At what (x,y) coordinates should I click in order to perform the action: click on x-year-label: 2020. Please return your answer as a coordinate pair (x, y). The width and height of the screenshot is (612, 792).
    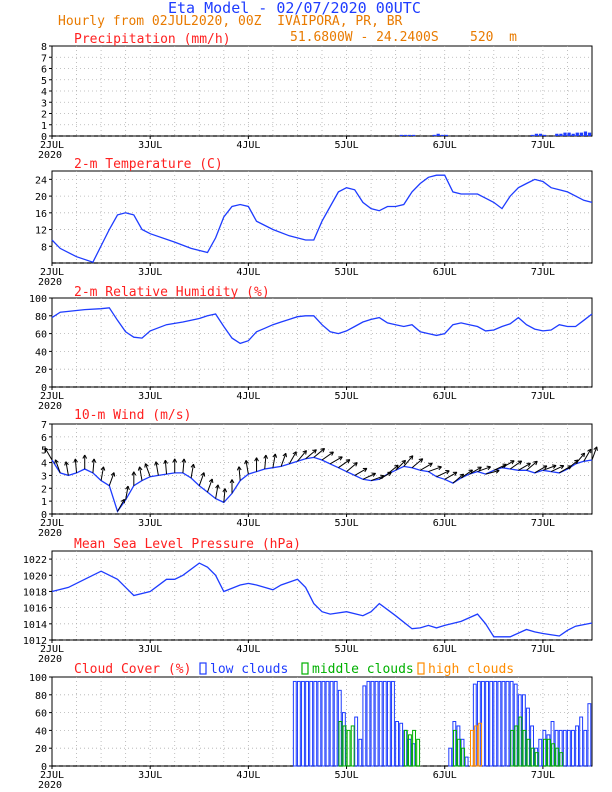
    Looking at the image, I should click on (50, 406).